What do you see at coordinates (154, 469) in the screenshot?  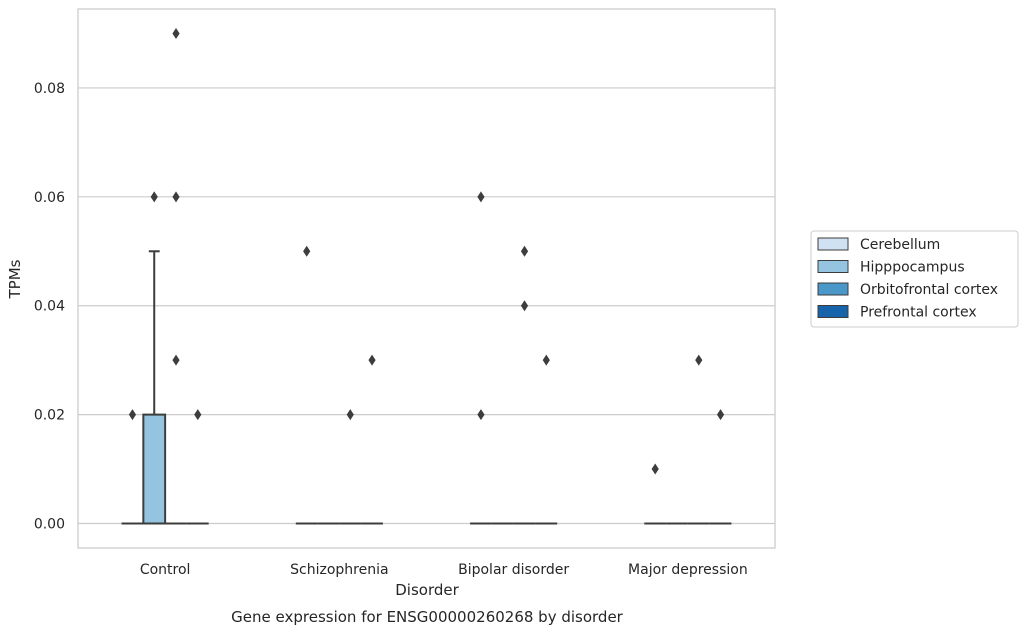 I see `box` at bounding box center [154, 469].